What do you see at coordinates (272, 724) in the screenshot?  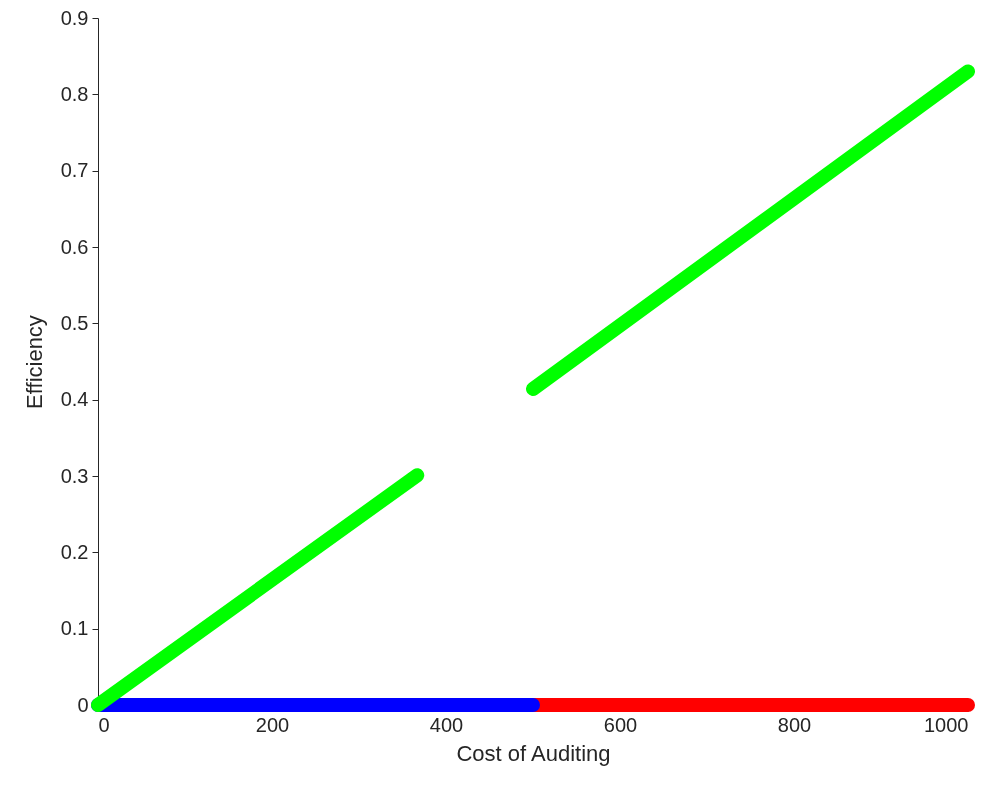 I see `x-tick-label: 200` at bounding box center [272, 724].